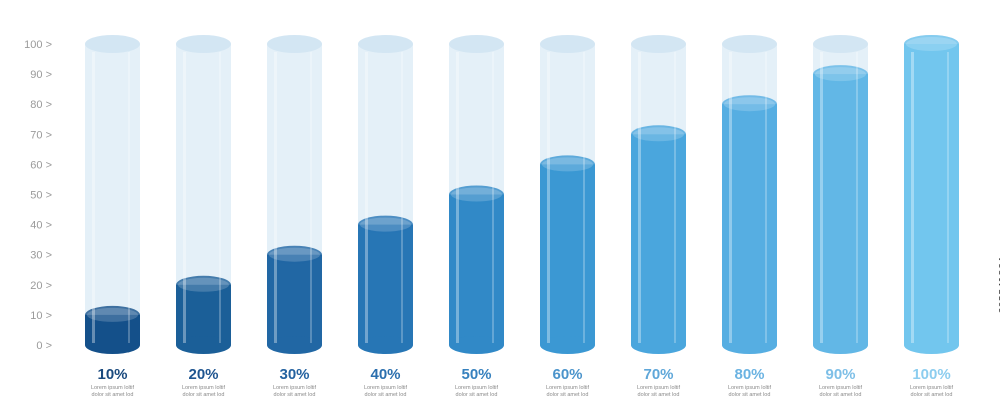 The width and height of the screenshot is (1000, 415). I want to click on category-label: 20%, so click(203, 374).